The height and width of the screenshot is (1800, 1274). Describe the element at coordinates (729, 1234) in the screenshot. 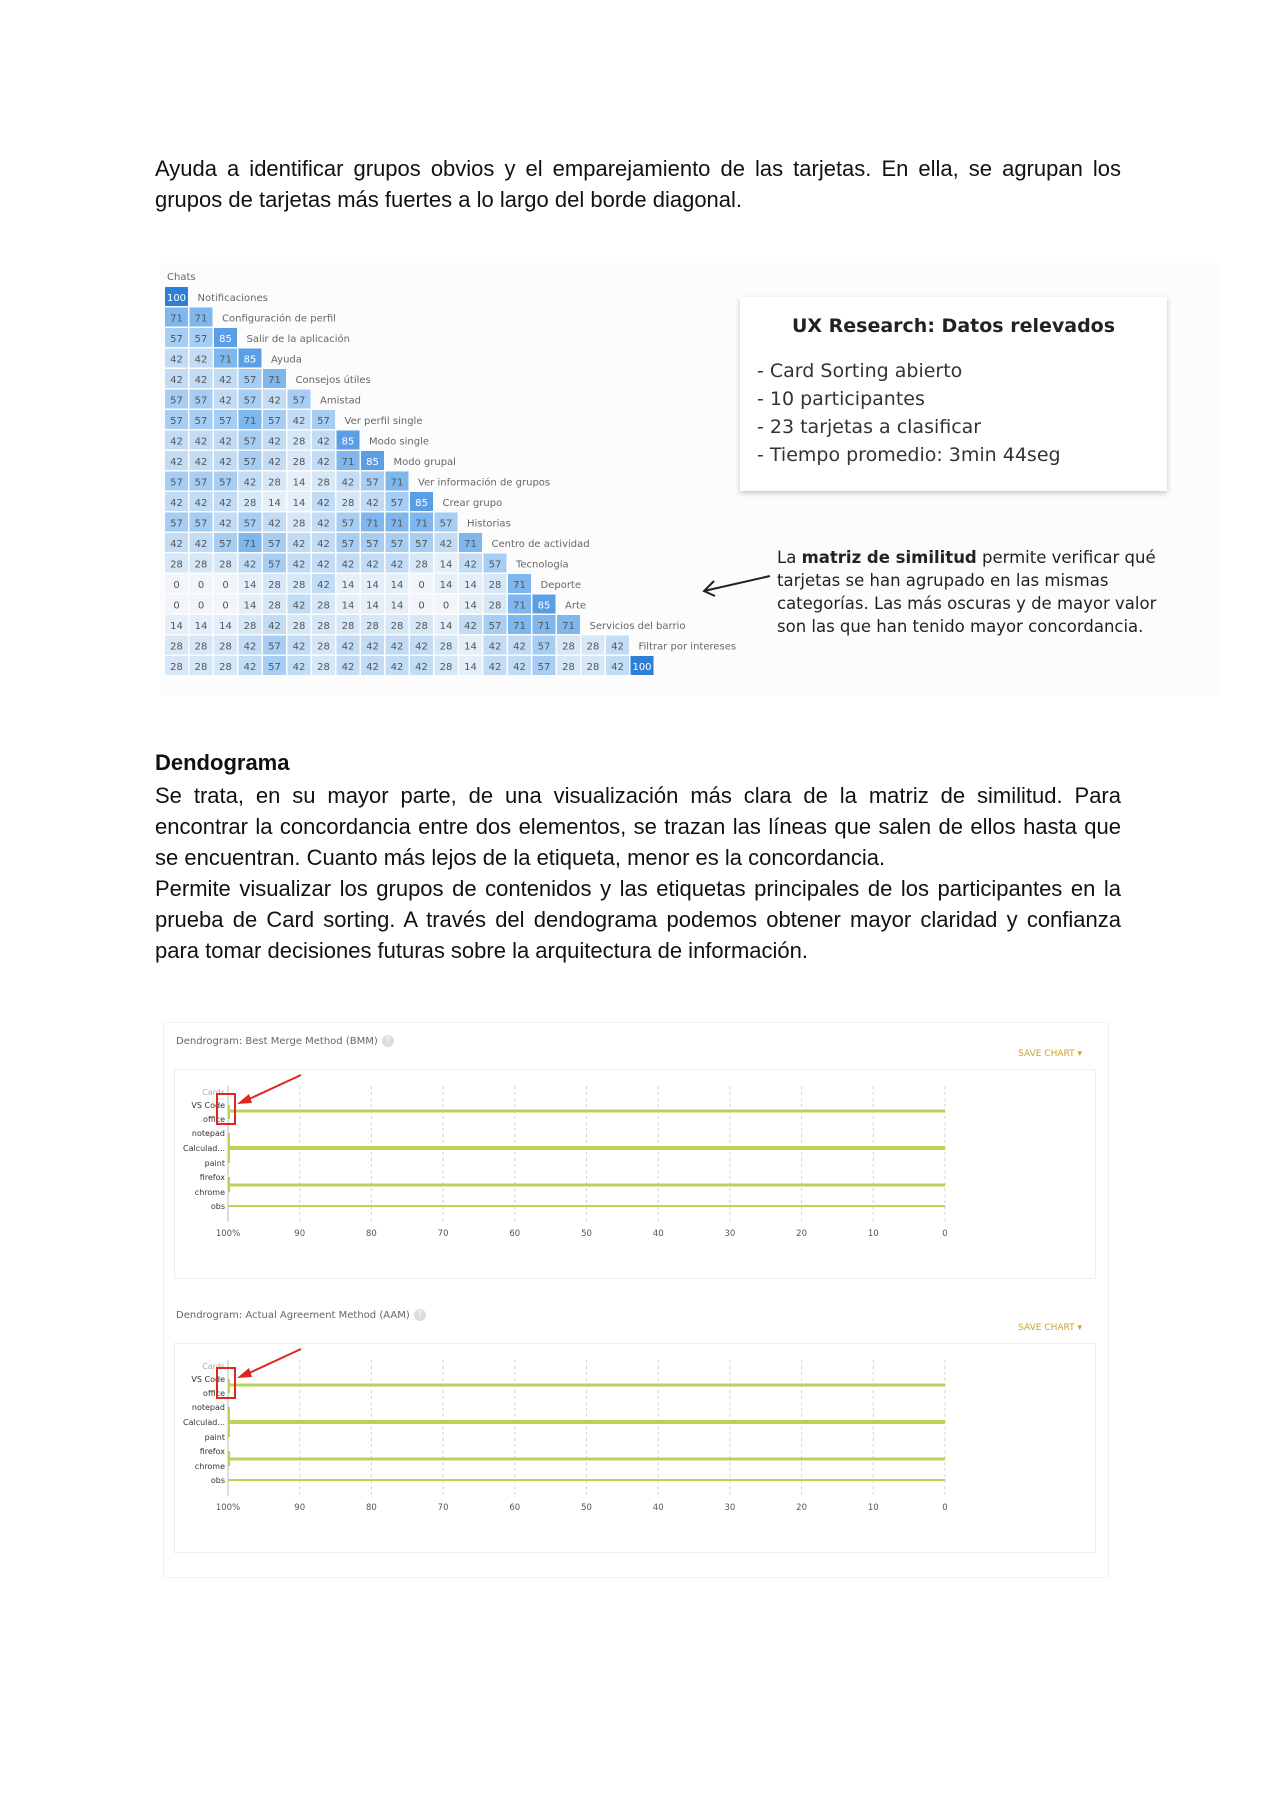

I see `x-tick-label: 30` at that location.